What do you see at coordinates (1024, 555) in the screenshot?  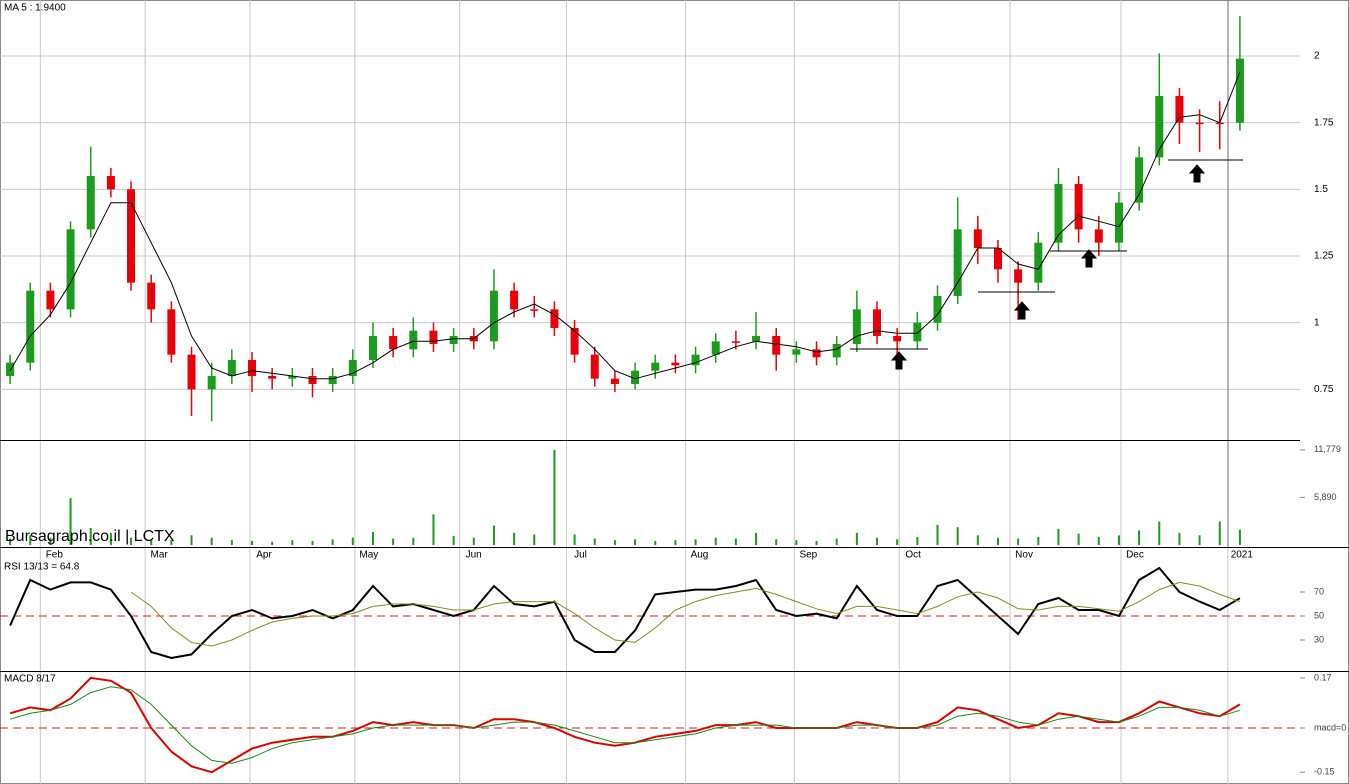 I see `x-tick-label: Nov` at bounding box center [1024, 555].